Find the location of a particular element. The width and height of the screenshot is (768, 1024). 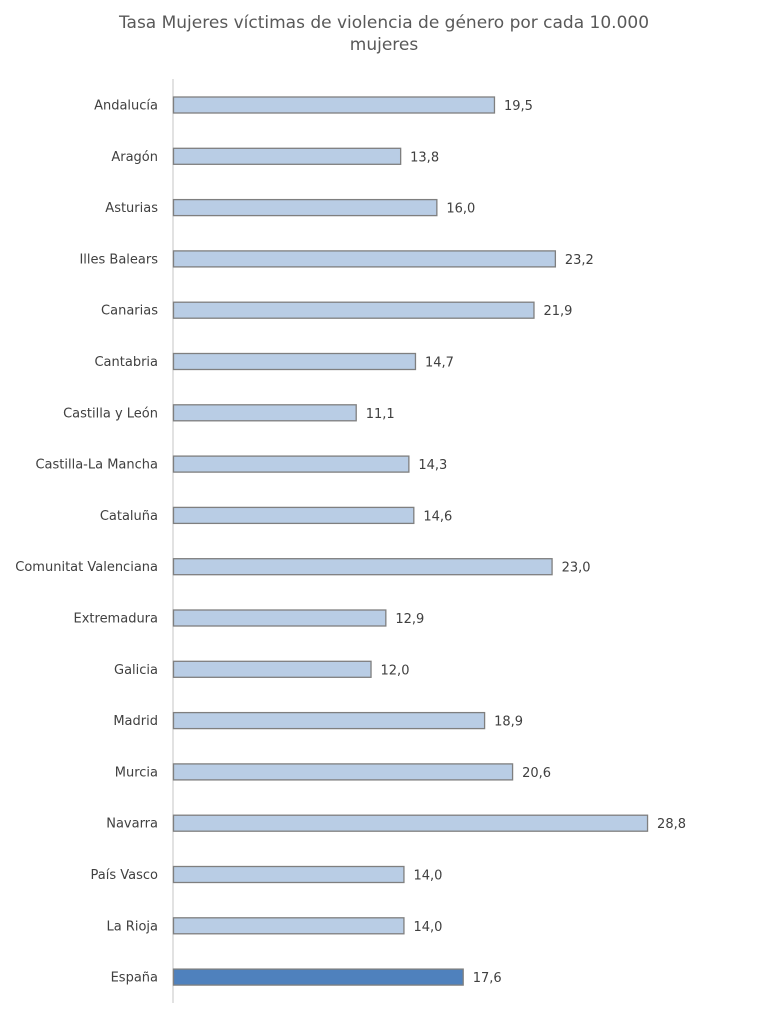

category-label-6: Castilla y León is located at coordinates (110, 413).